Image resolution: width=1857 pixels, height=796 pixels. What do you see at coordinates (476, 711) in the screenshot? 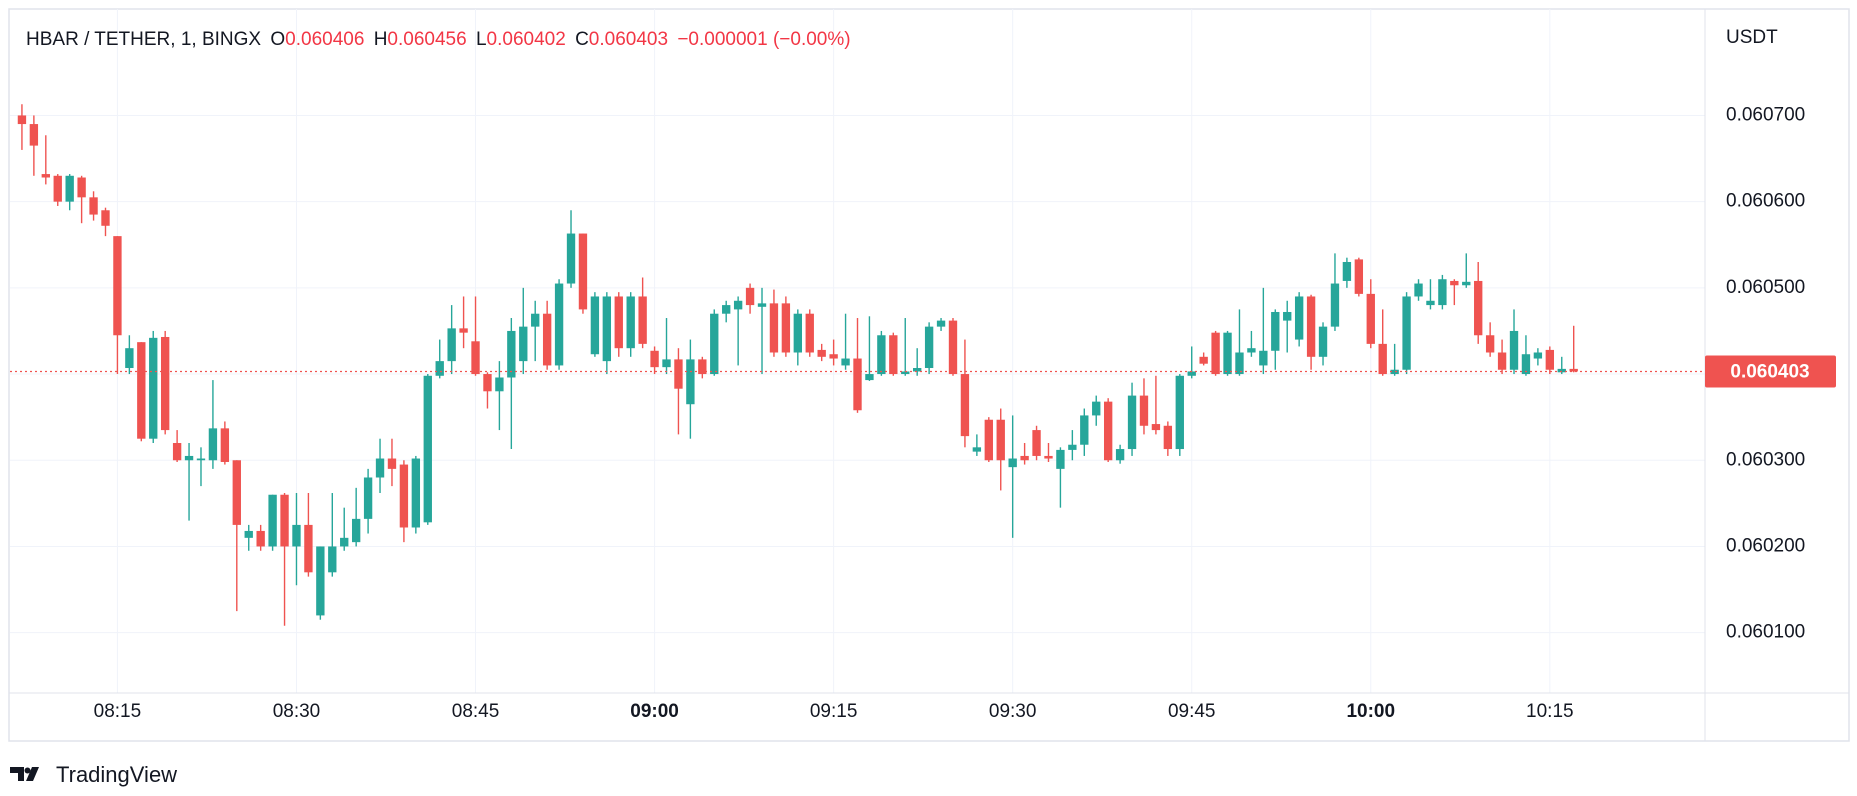
I see `x-tick-label: 08:45` at bounding box center [476, 711].